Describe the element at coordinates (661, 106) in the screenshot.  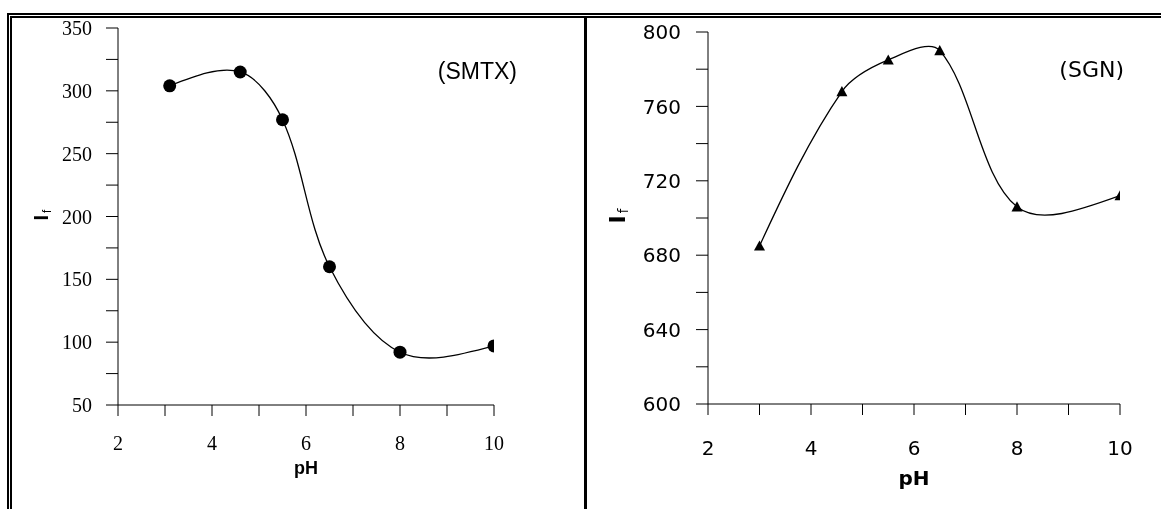
I see `y-tick-label: 760` at that location.